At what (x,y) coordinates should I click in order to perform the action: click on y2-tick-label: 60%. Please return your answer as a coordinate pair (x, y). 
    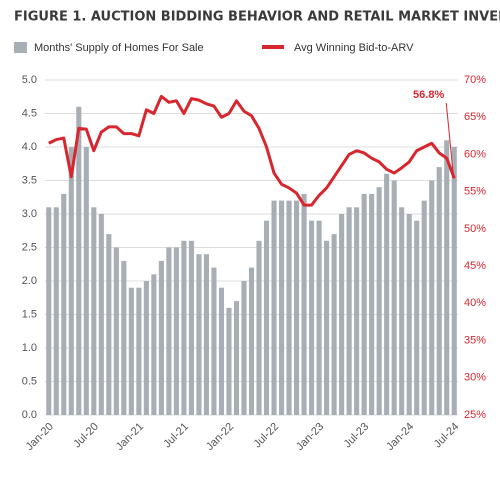
    Looking at the image, I should click on (475, 154).